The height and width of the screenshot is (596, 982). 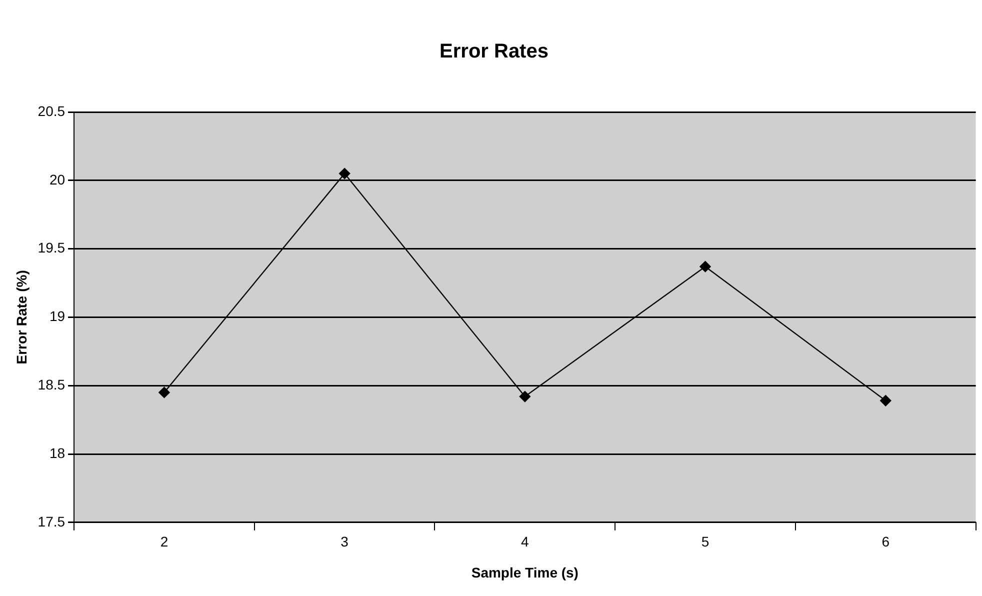 I want to click on y-tick-label: 17.5, so click(x=52, y=521).